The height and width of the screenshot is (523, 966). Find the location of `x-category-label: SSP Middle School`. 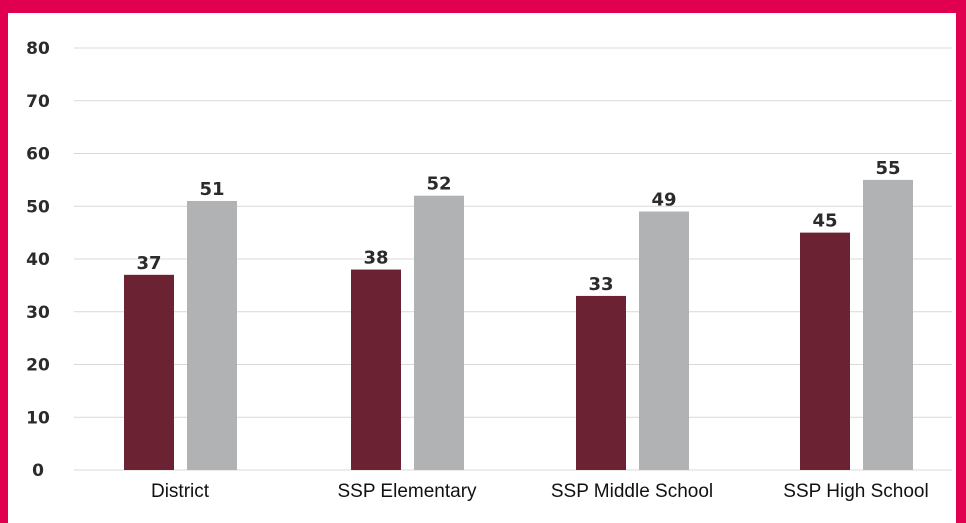

x-category-label: SSP Middle School is located at coordinates (632, 491).